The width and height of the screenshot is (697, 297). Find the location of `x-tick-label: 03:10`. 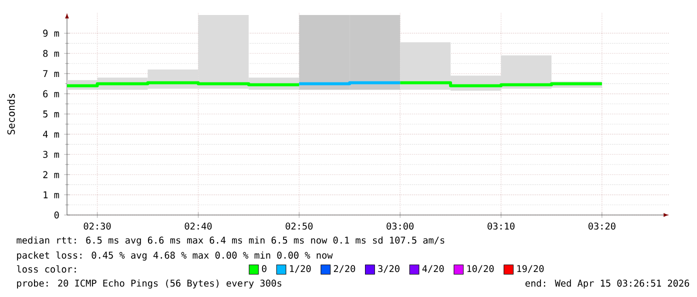

x-tick-label: 03:10 is located at coordinates (501, 226).